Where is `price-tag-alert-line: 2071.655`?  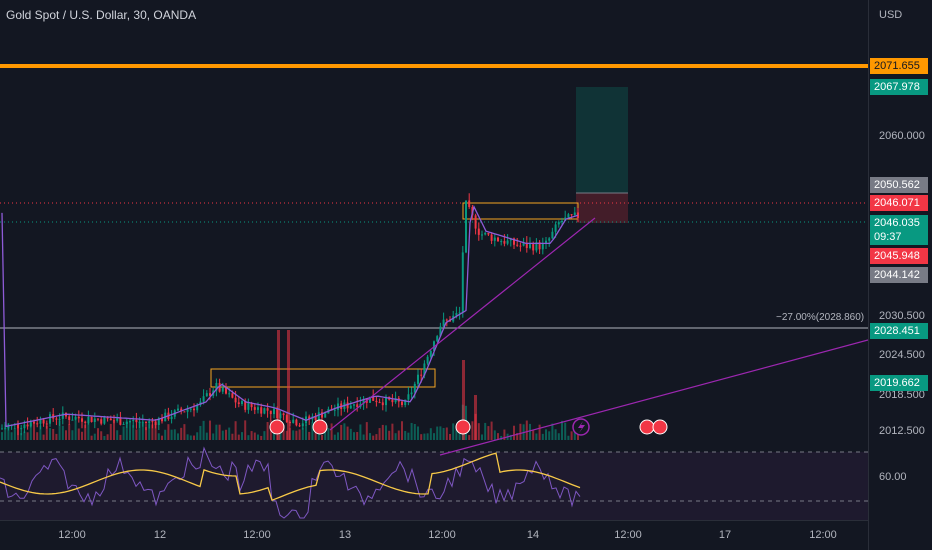
price-tag-alert-line: 2071.655 is located at coordinates (899, 66).